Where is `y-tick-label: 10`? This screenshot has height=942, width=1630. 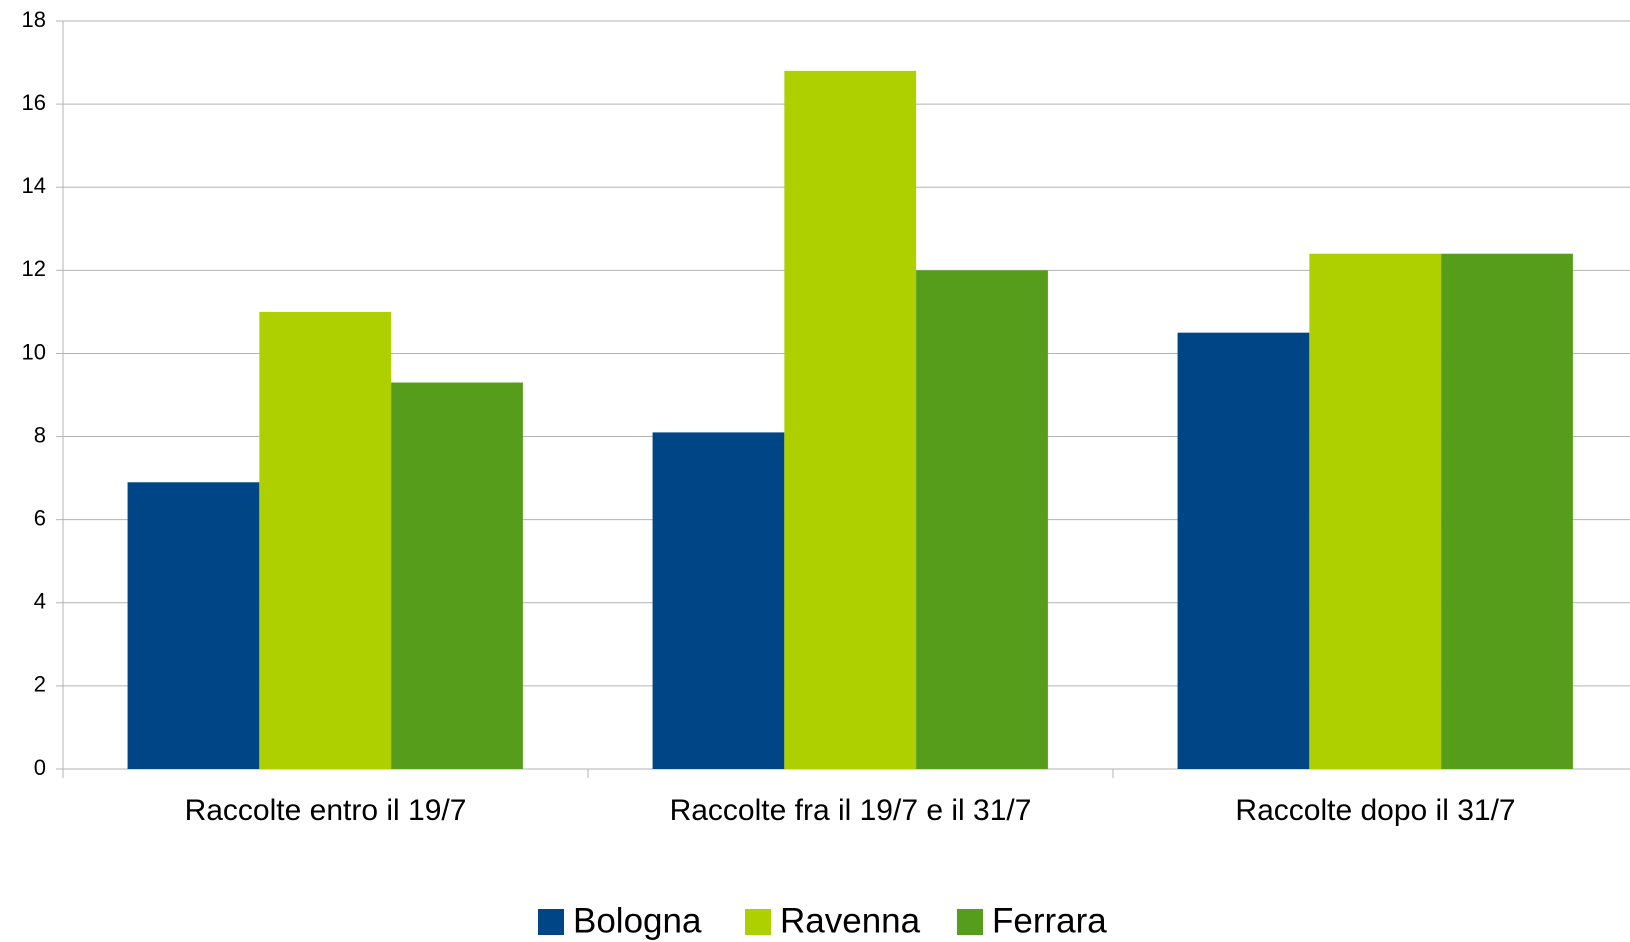
y-tick-label: 10 is located at coordinates (34, 351).